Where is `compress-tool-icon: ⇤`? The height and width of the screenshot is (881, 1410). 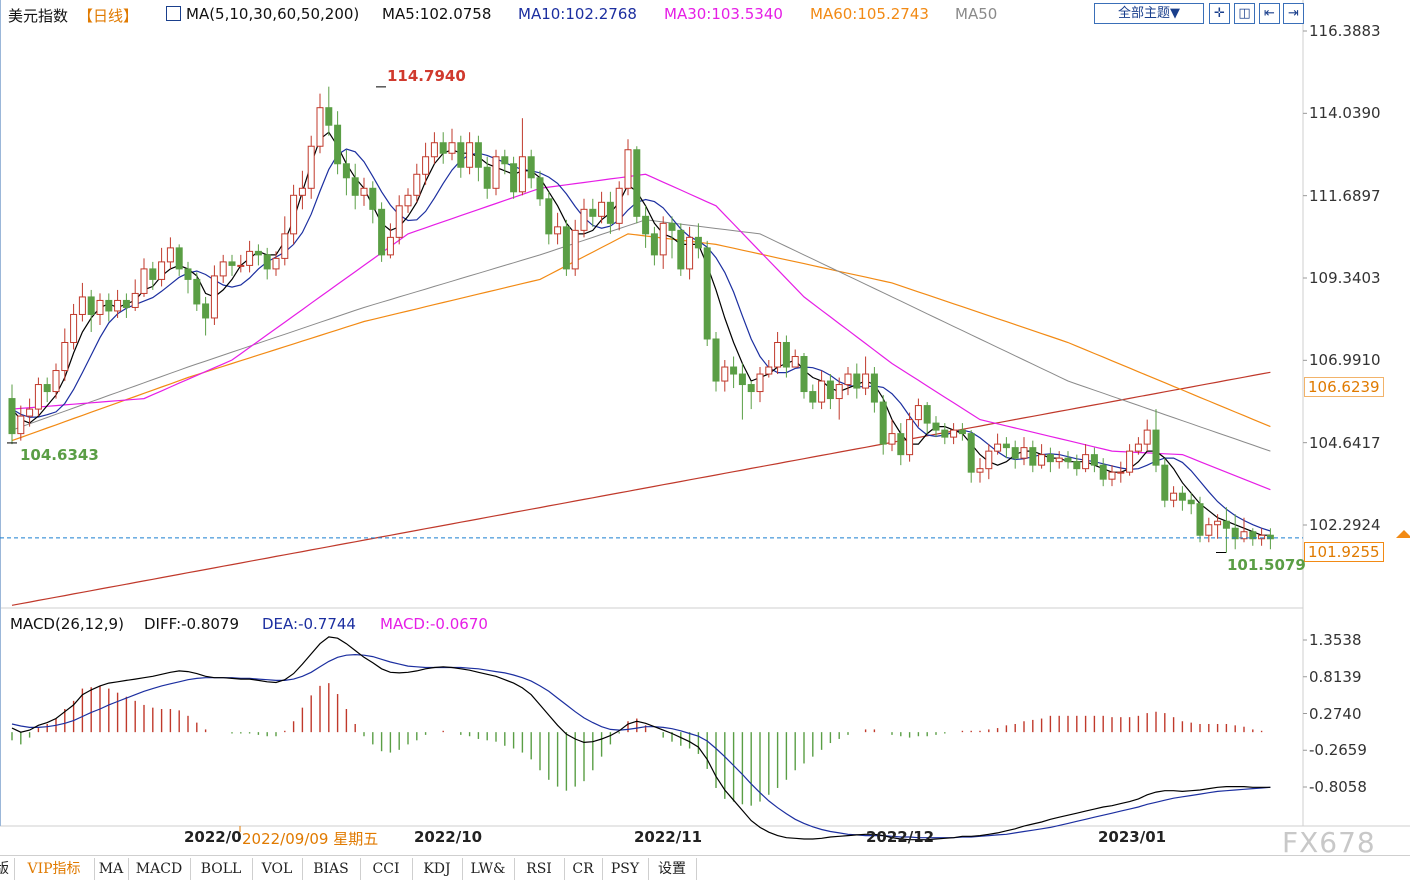
compress-tool-icon: ⇤ is located at coordinates (1269, 13).